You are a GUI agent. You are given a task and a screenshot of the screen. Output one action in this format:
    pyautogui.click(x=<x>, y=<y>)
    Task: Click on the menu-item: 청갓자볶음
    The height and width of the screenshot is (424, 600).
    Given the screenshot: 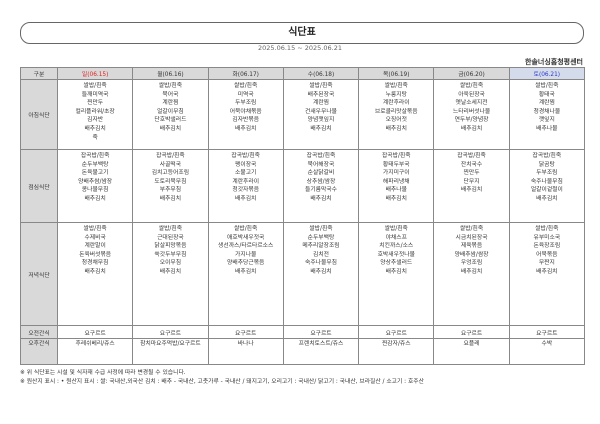 What is the action you would take?
    pyautogui.click(x=246, y=190)
    